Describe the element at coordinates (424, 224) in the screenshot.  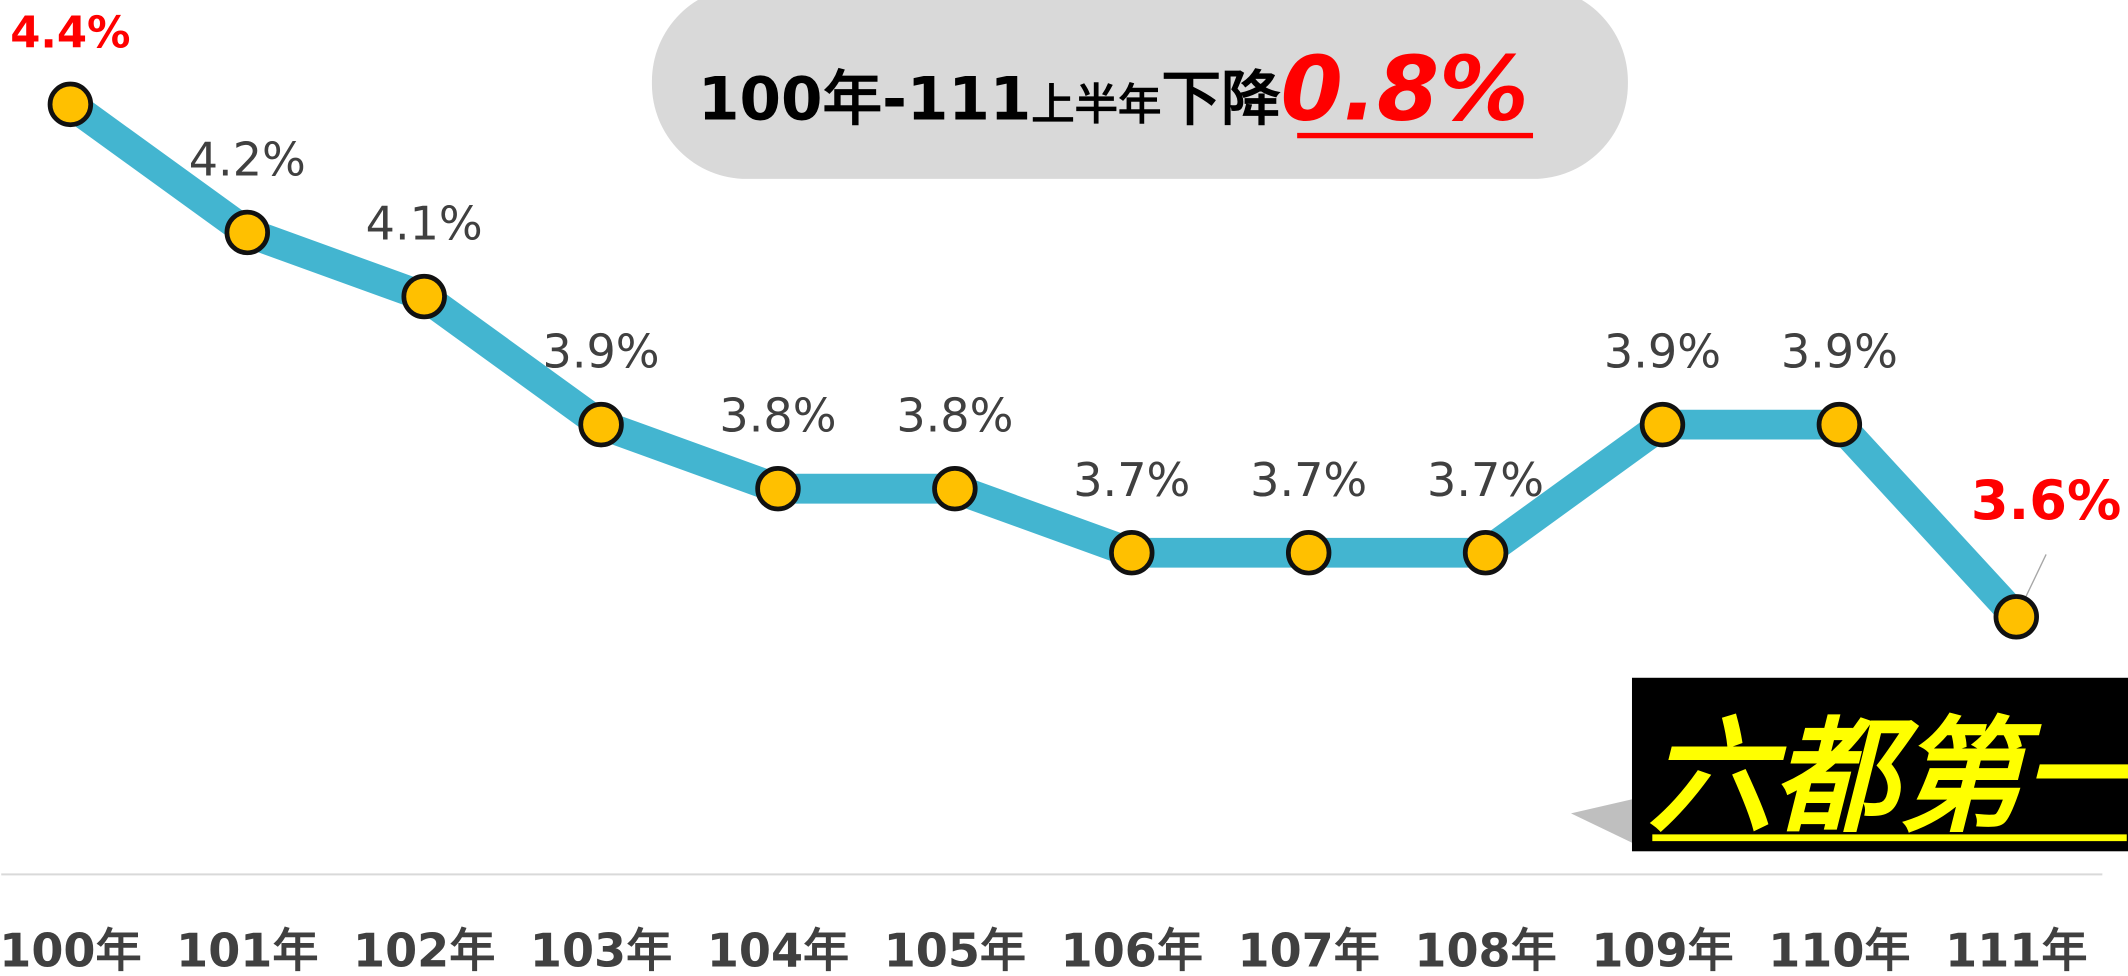
I see `data-label: 4.1%` at that location.